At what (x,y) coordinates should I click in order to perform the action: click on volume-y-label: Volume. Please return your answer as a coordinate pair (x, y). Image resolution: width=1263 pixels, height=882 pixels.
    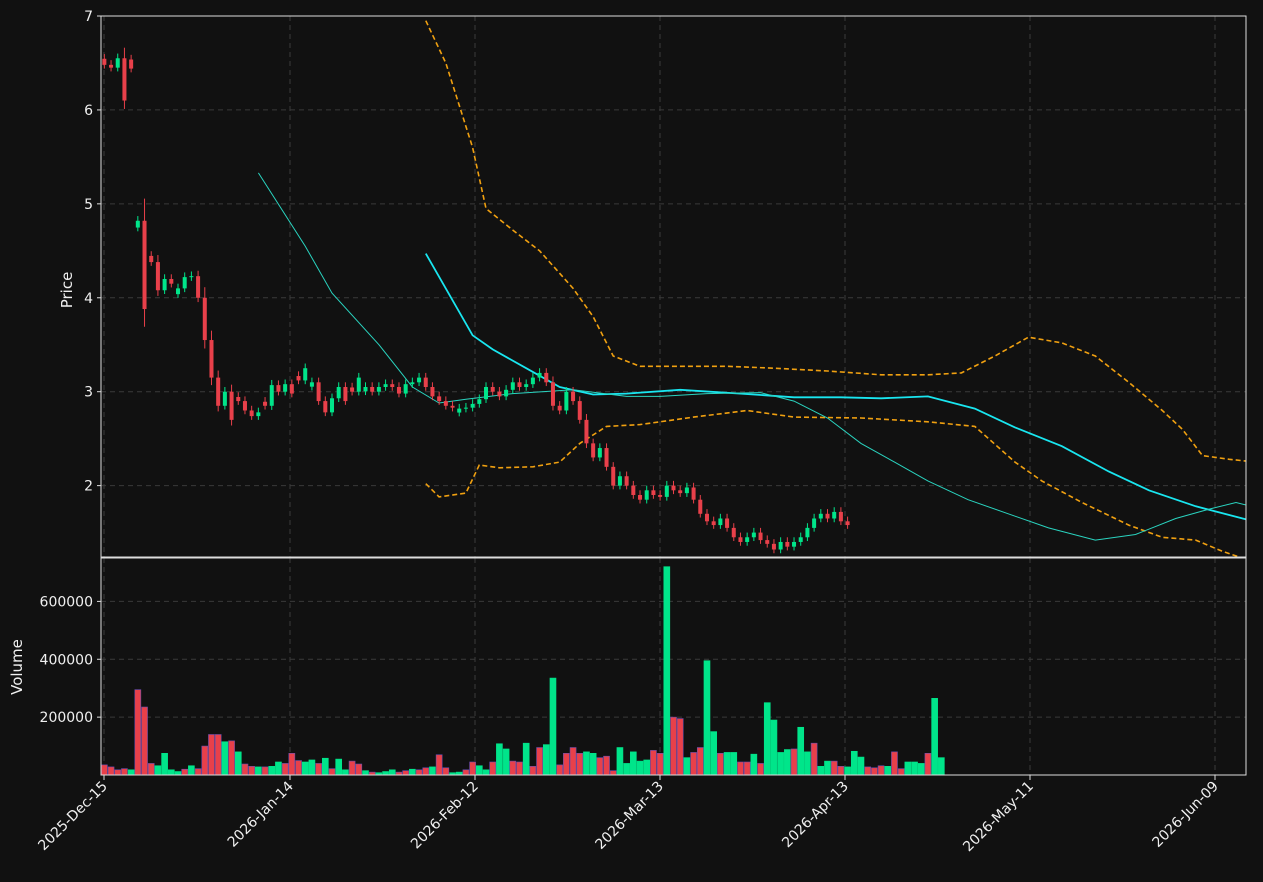
    Looking at the image, I should click on (17, 667).